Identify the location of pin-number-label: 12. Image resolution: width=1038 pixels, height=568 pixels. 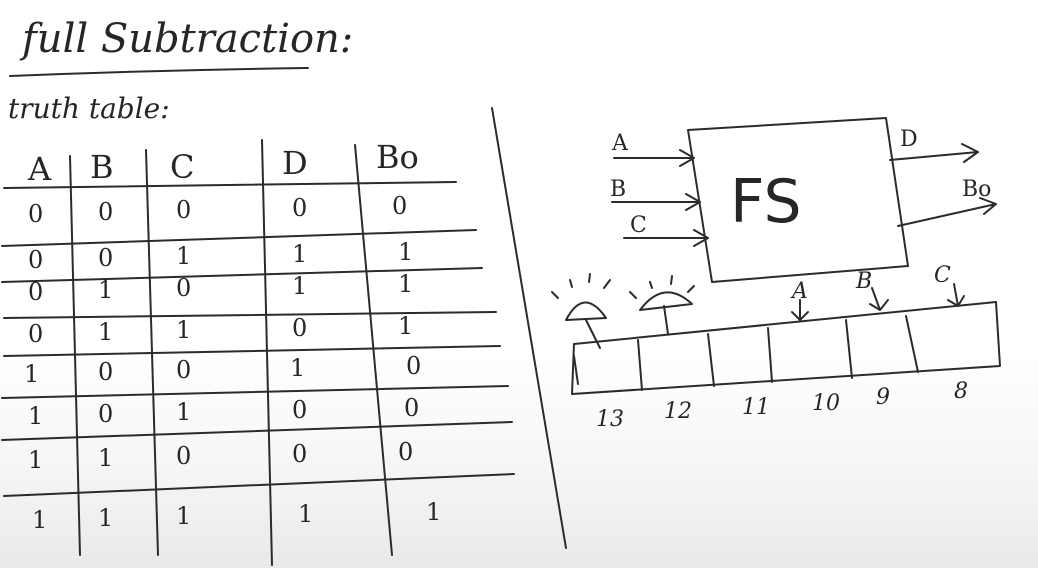
(678, 411).